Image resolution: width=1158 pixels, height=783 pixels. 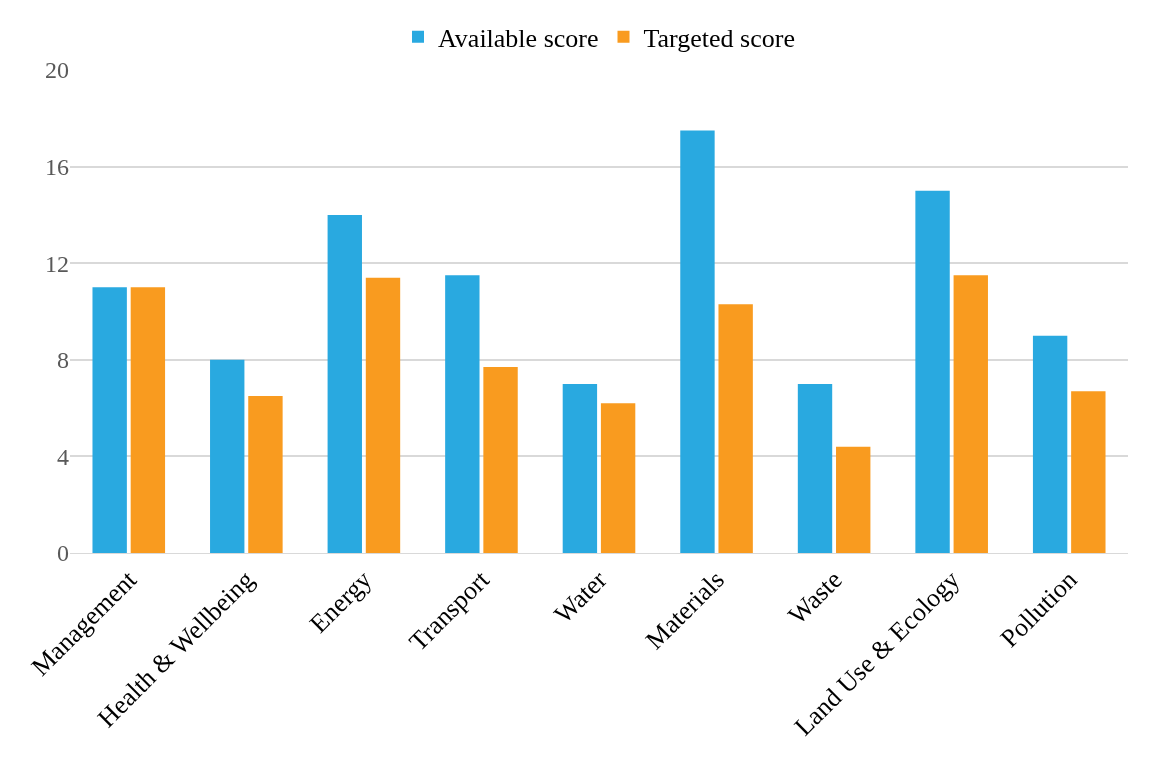 I want to click on legend-label: Available score, so click(x=518, y=38).